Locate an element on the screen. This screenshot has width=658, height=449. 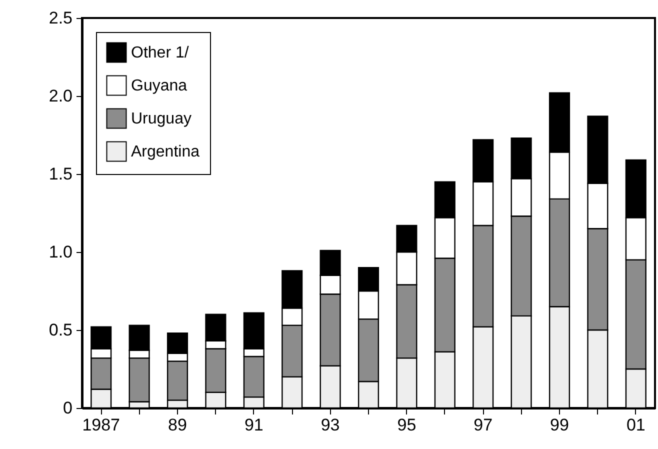
y-tick-label: 1.5 is located at coordinates (60, 174).